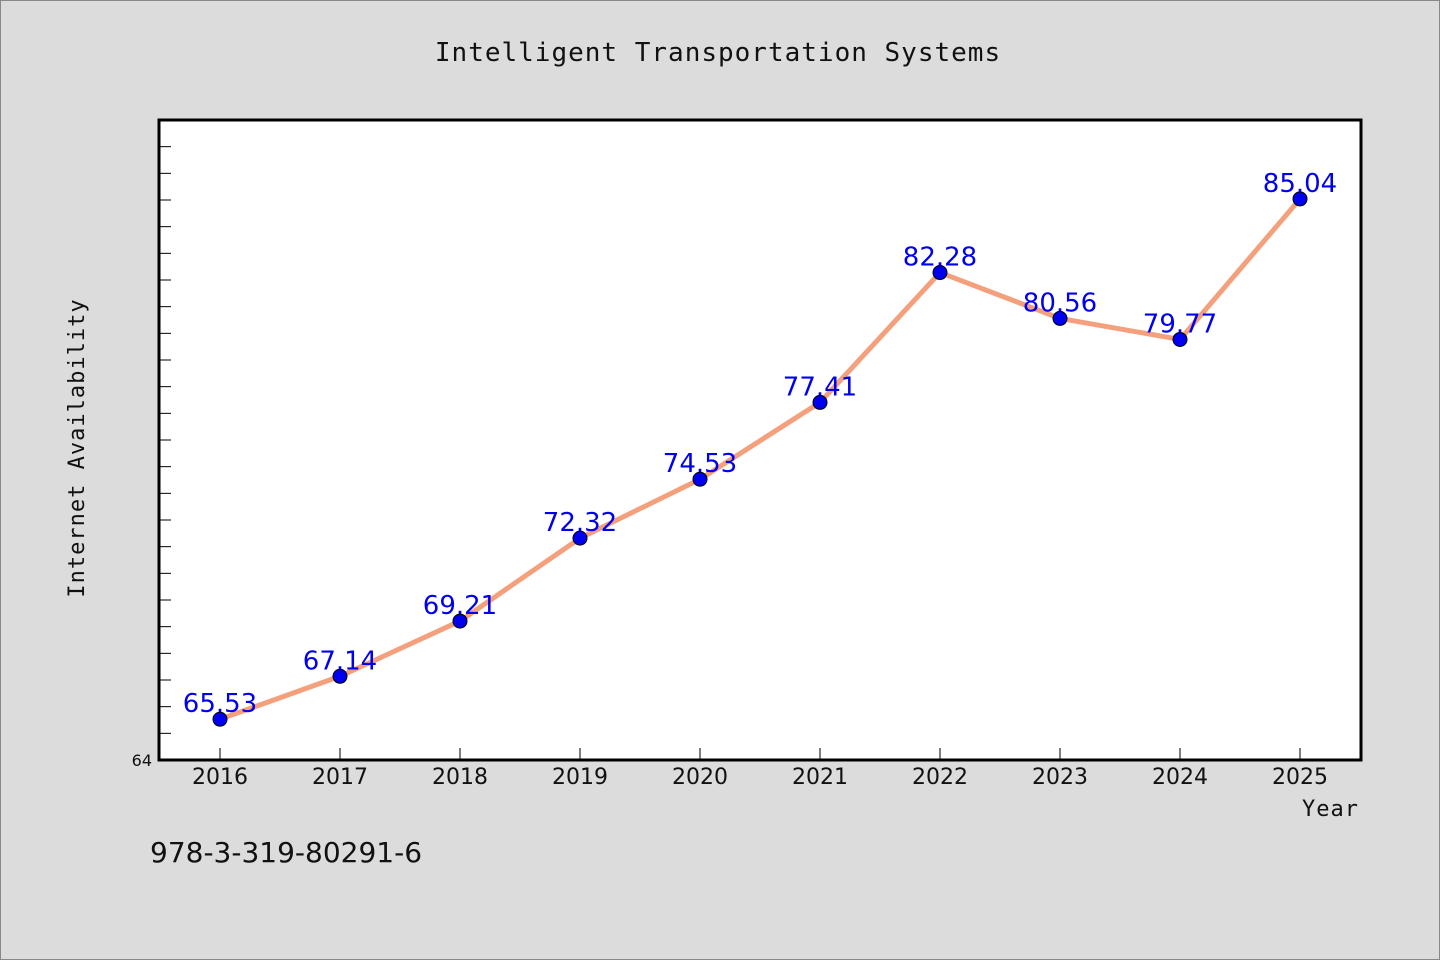 The height and width of the screenshot is (960, 1440). I want to click on data-label: 74.53, so click(700, 464).